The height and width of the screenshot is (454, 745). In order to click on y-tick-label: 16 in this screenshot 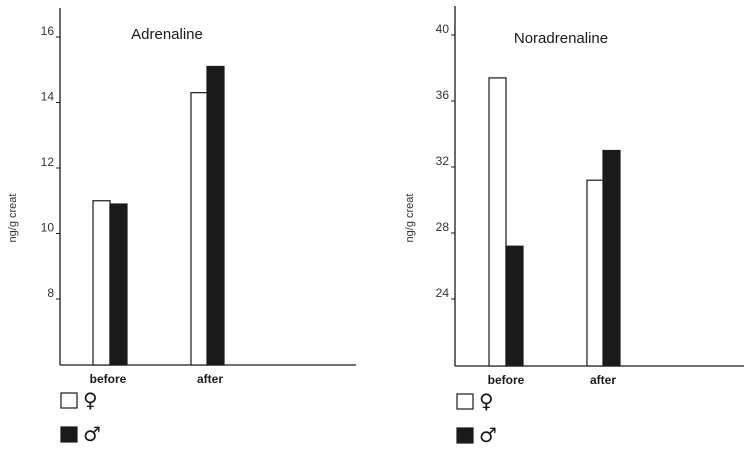, I will do `click(48, 31)`.